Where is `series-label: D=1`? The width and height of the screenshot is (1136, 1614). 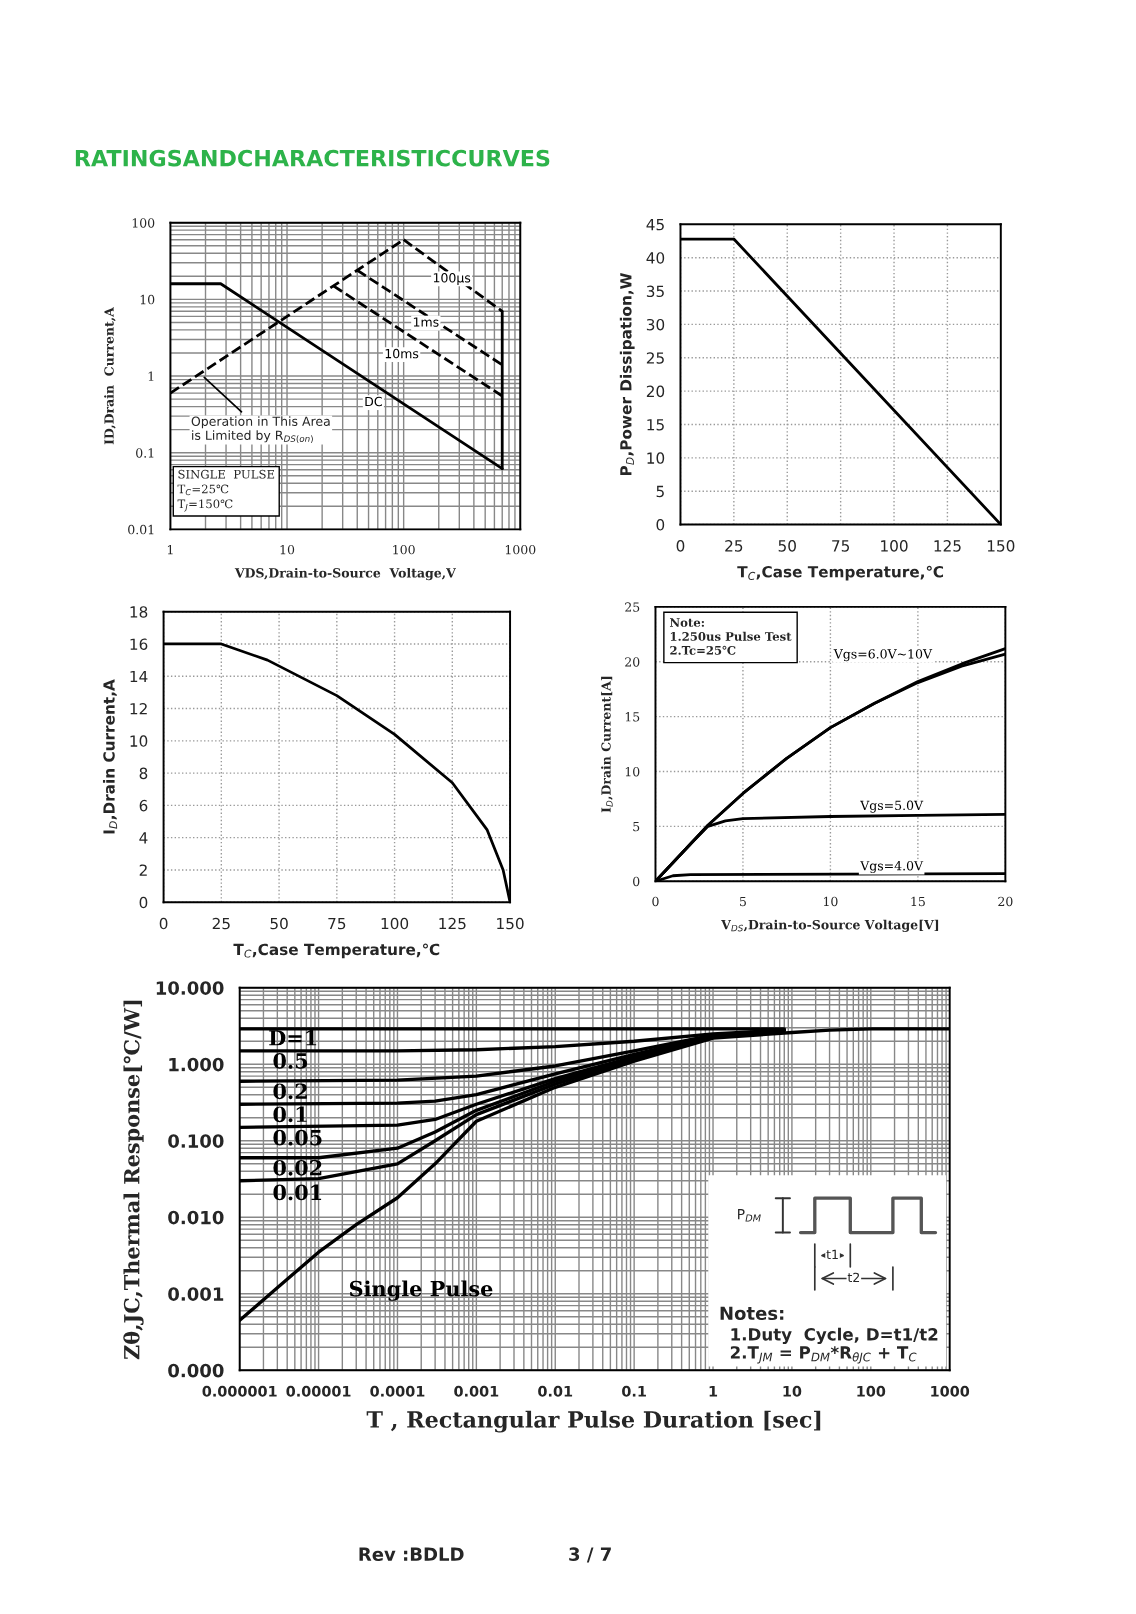
series-label: D=1 is located at coordinates (293, 1037).